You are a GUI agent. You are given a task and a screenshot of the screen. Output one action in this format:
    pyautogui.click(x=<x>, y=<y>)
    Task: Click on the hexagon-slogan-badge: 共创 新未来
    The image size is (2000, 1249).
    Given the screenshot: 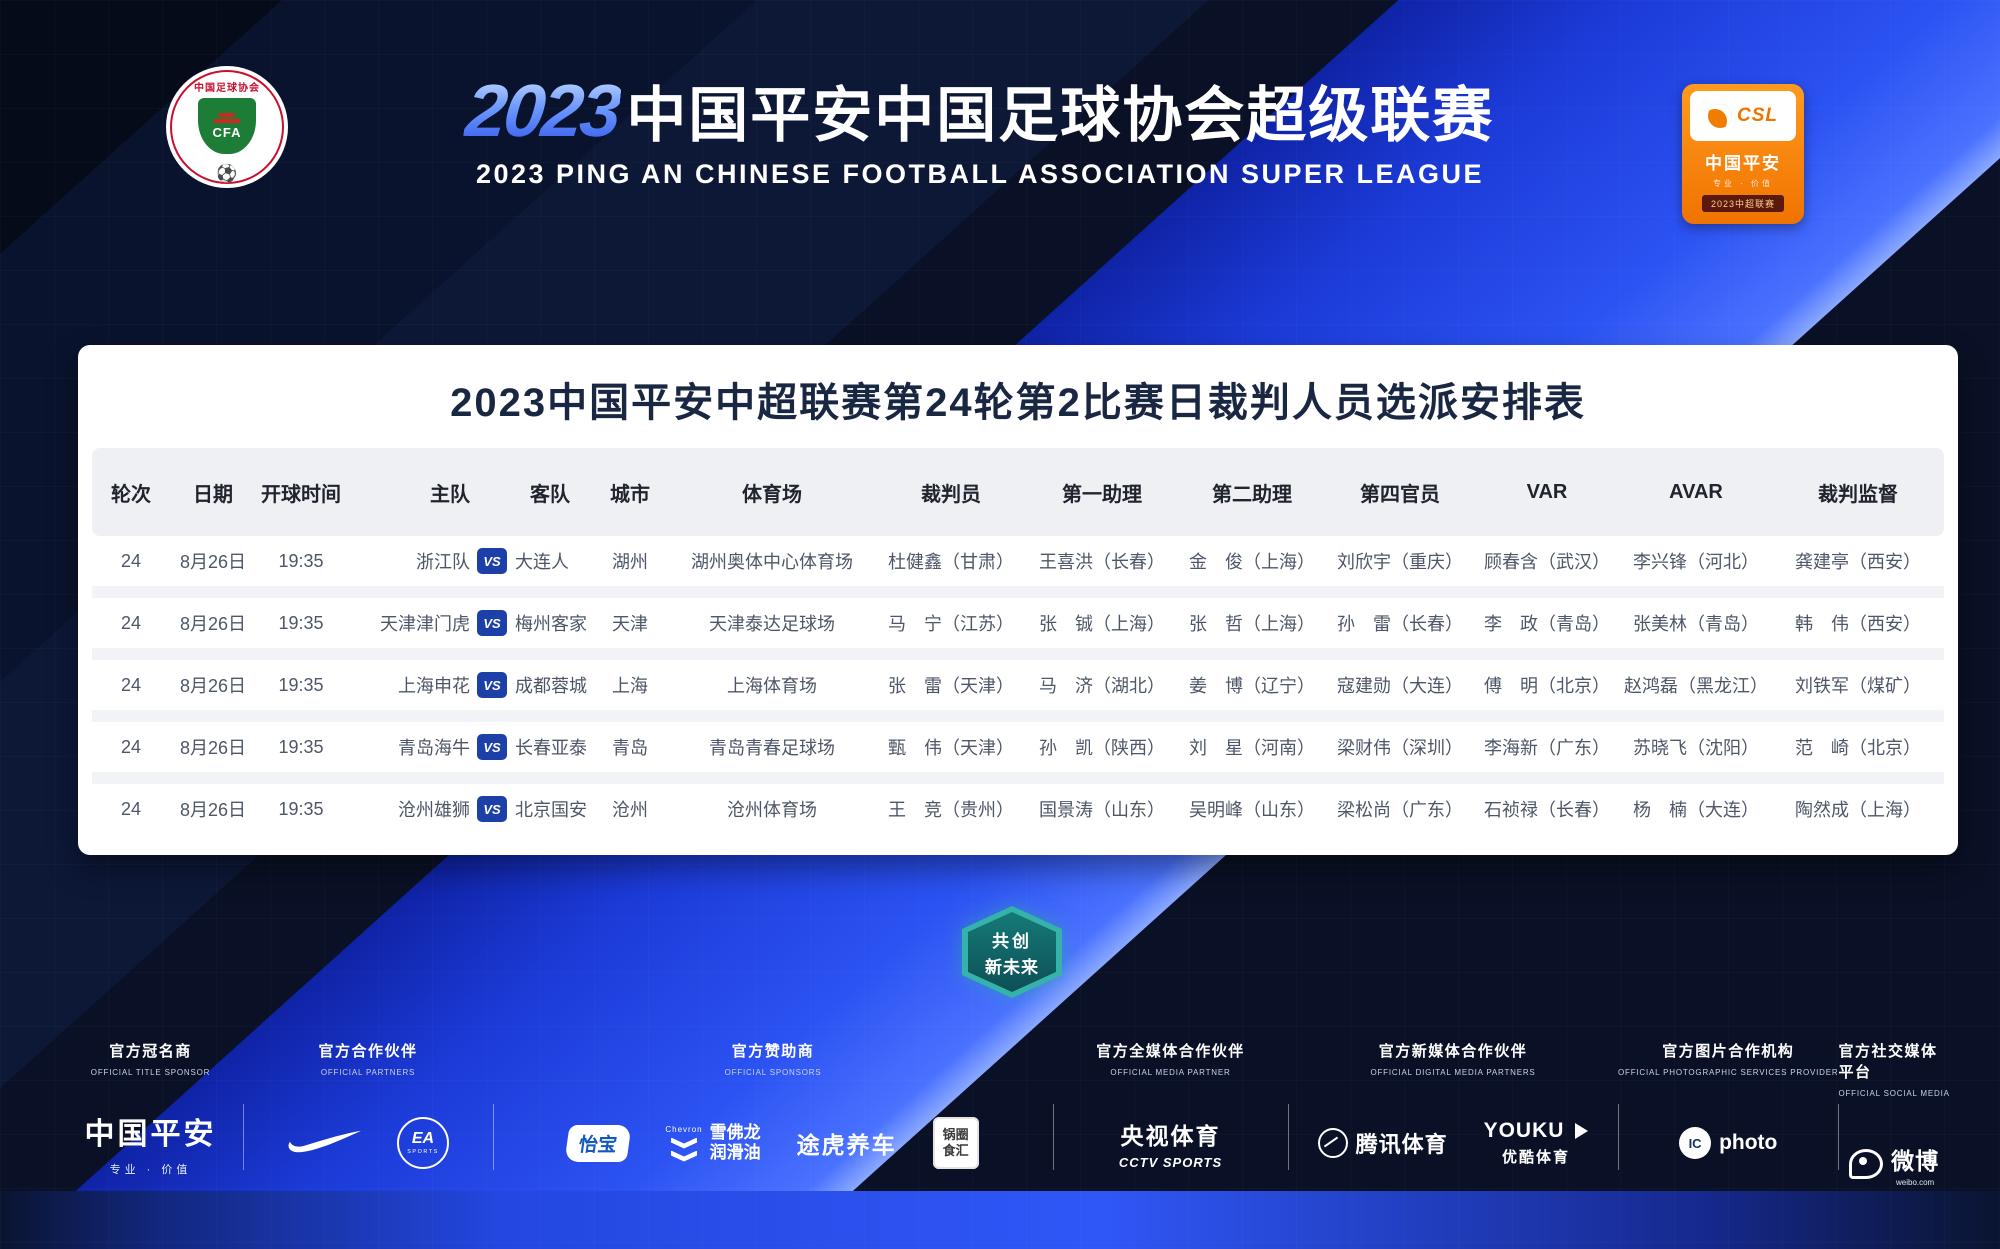 What is the action you would take?
    pyautogui.click(x=1012, y=952)
    